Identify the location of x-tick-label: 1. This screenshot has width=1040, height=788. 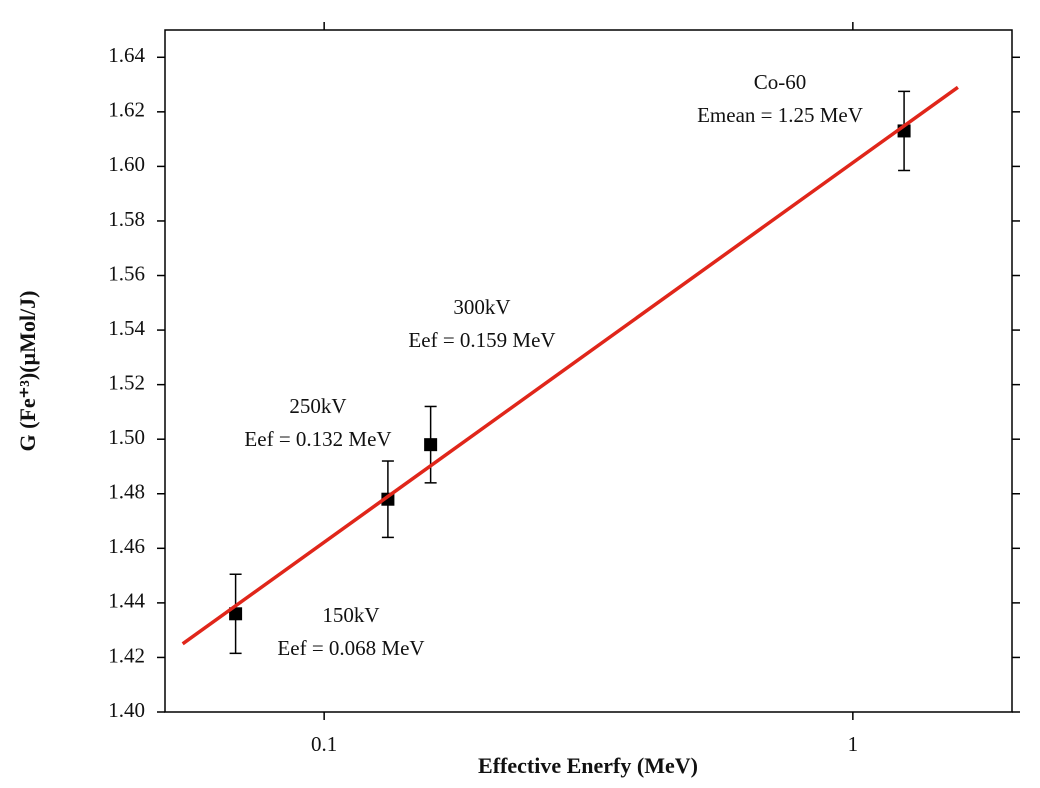
(853, 744).